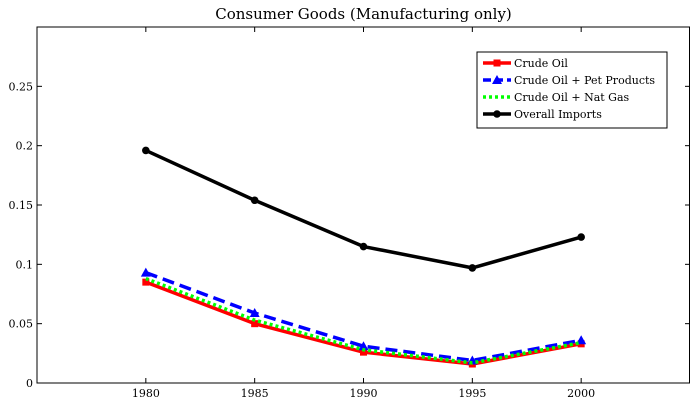  Describe the element at coordinates (472, 393) in the screenshot. I see `x-tick-label: 1995` at that location.